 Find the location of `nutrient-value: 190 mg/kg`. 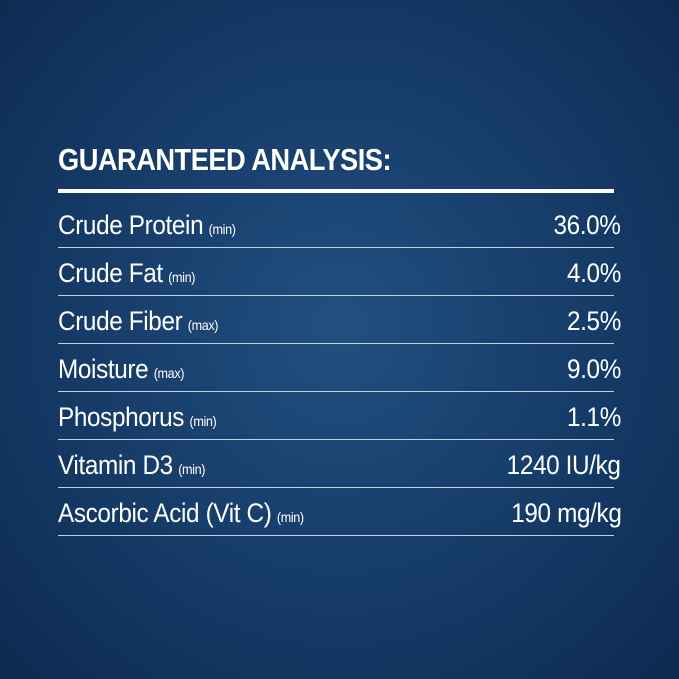

nutrient-value: 190 mg/kg is located at coordinates (566, 513).